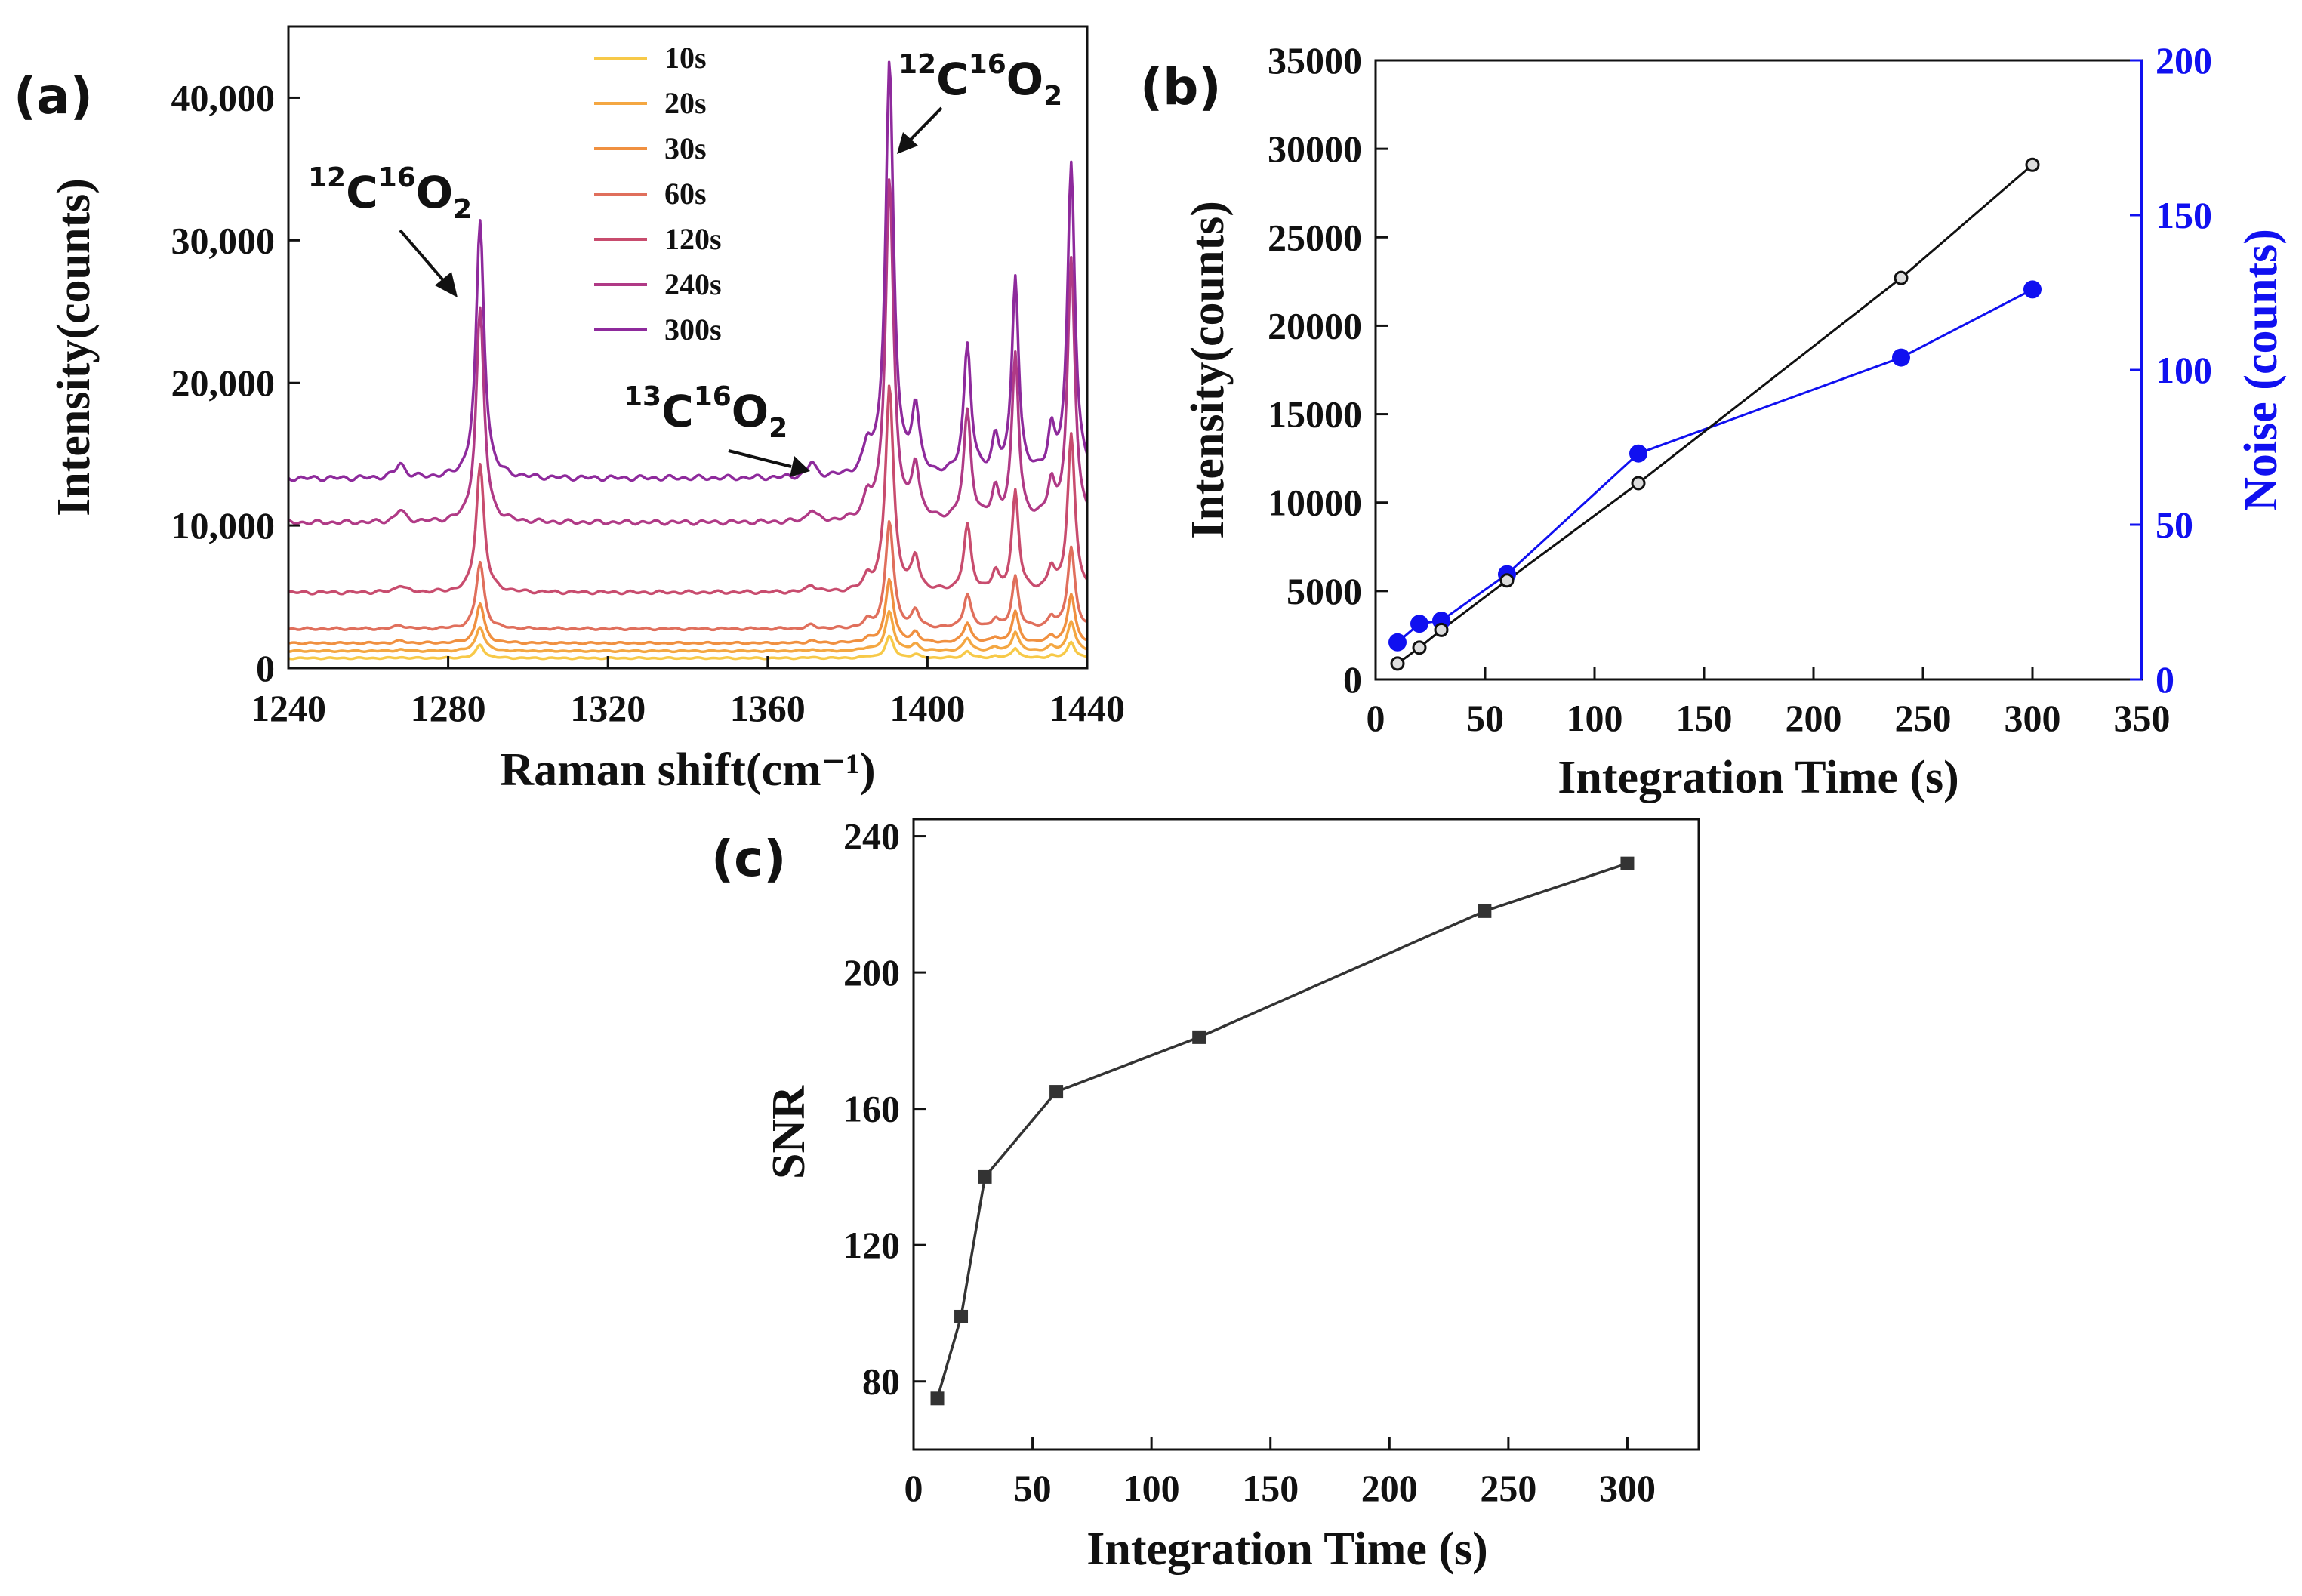 This screenshot has width=2302, height=1596. Describe the element at coordinates (881, 1381) in the screenshot. I see `c-ytick-label-0: 80` at that location.